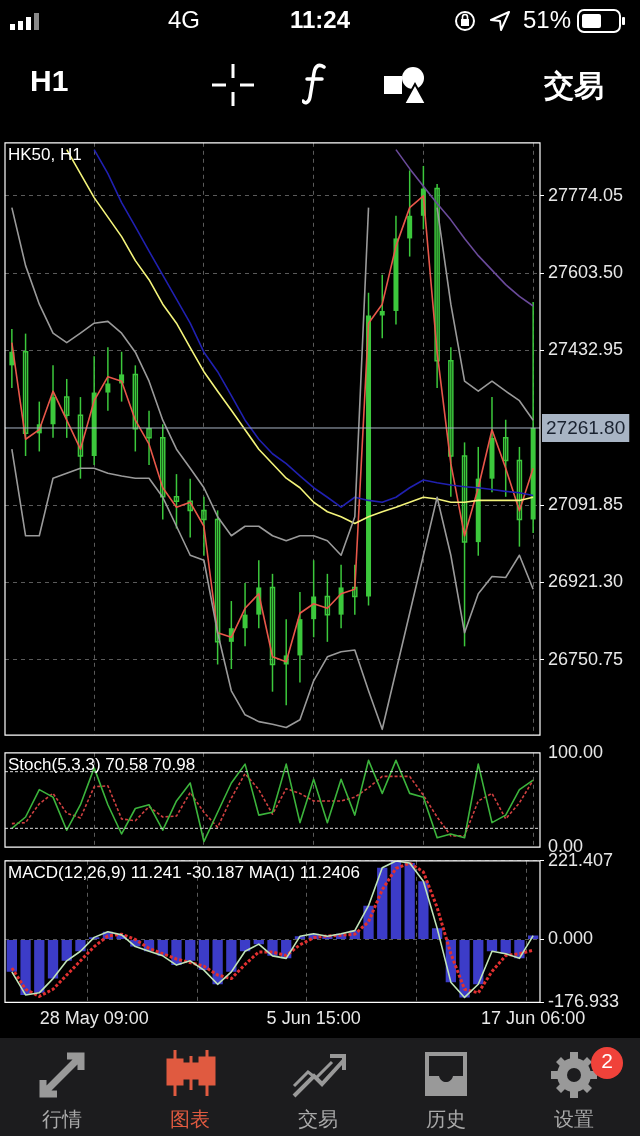 This screenshot has height=1136, width=640. What do you see at coordinates (586, 581) in the screenshot?
I see `y-tick-label: 26921.30` at bounding box center [586, 581].